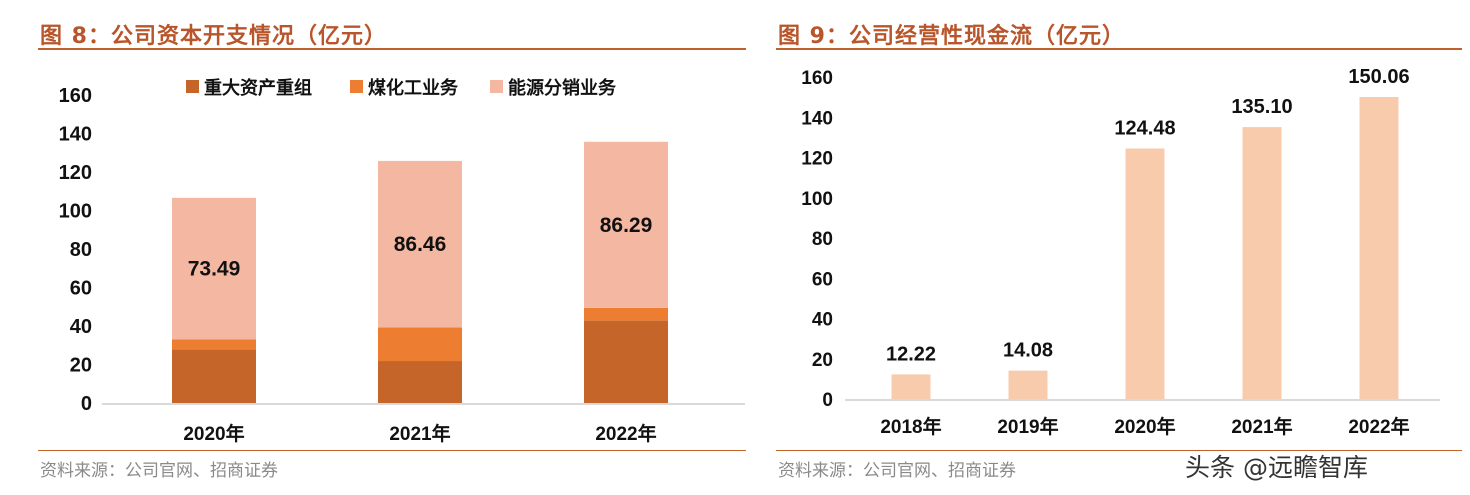  What do you see at coordinates (1119, 49) in the screenshot?
I see `right-title-rule` at bounding box center [1119, 49].